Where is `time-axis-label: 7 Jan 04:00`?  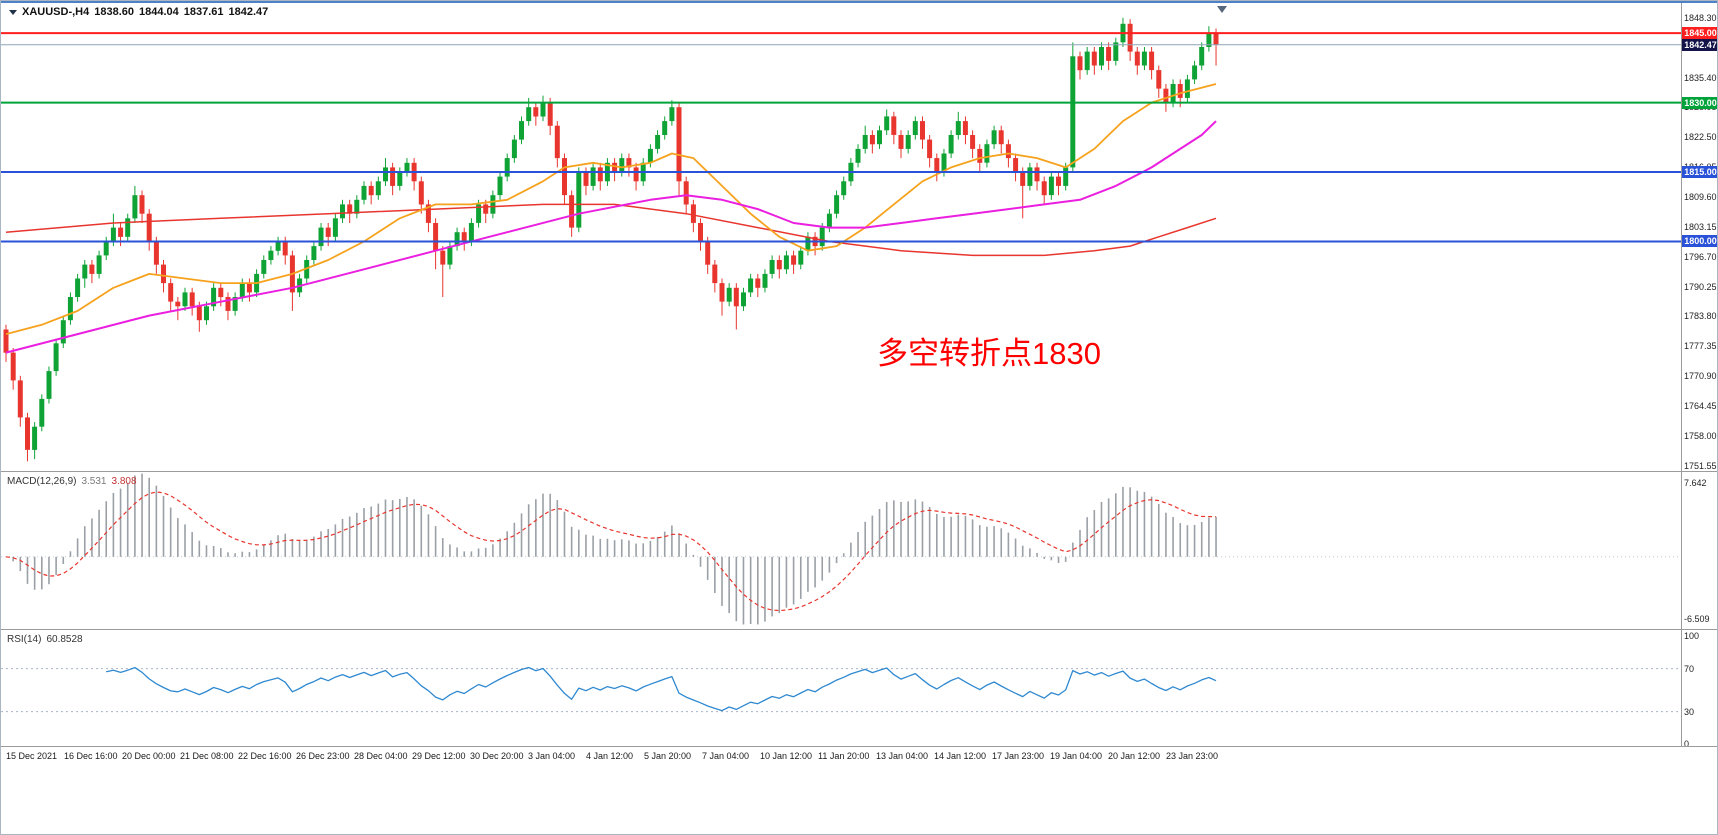
time-axis-label: 7 Jan 04:00 is located at coordinates (726, 756).